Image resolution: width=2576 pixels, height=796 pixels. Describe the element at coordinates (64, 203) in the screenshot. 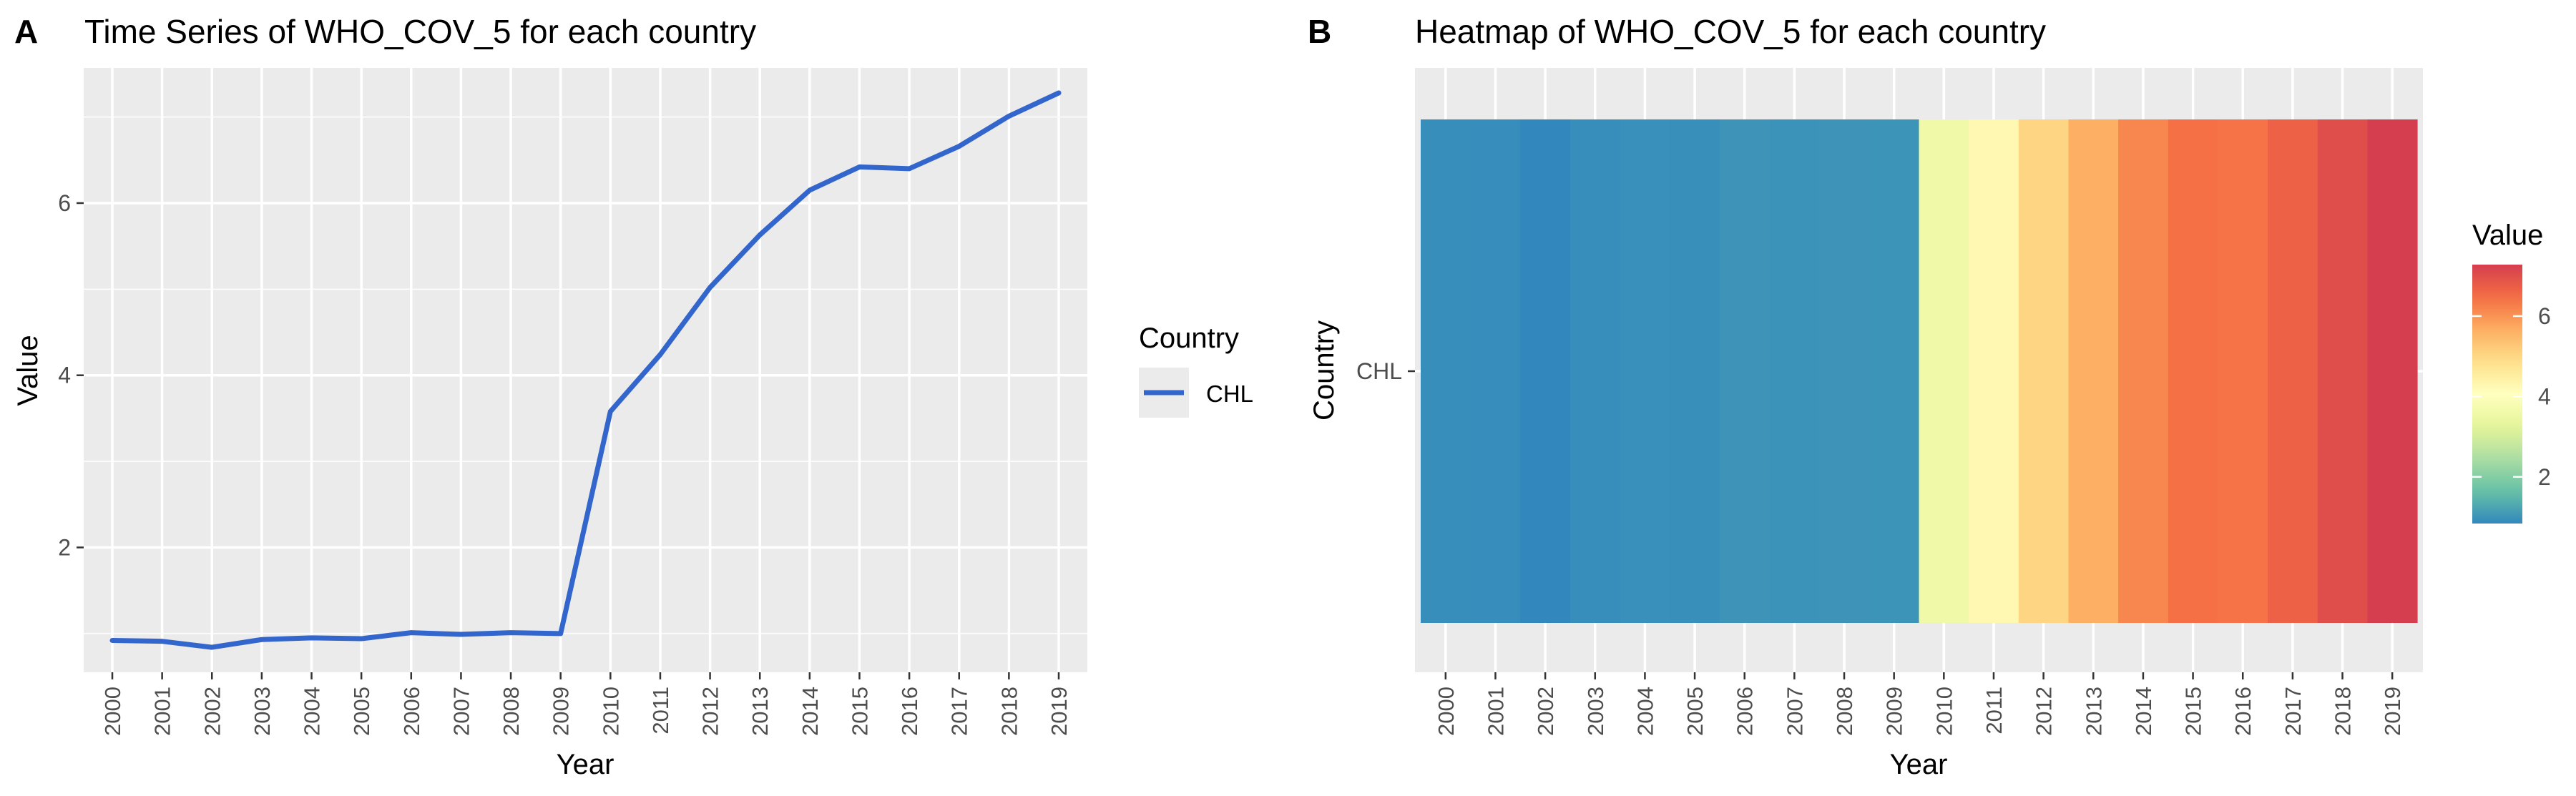

I see `y-tick-label: 6` at that location.